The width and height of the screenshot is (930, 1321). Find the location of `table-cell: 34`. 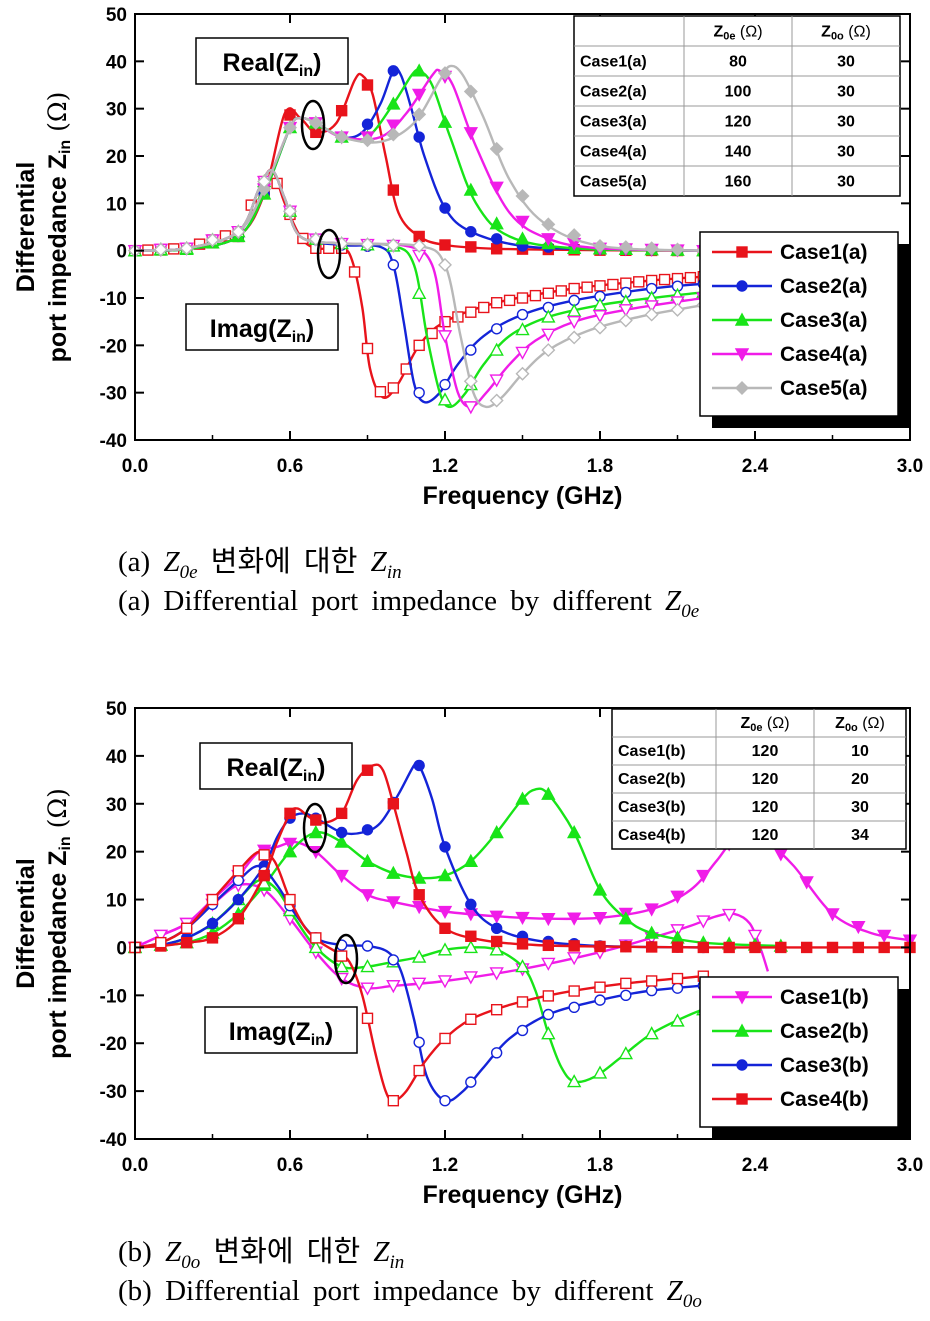

table-cell: 34 is located at coordinates (860, 835).